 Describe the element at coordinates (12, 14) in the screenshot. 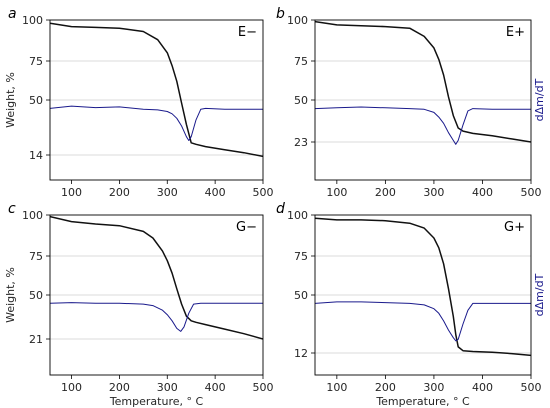

I see `panel-letter: a` at that location.